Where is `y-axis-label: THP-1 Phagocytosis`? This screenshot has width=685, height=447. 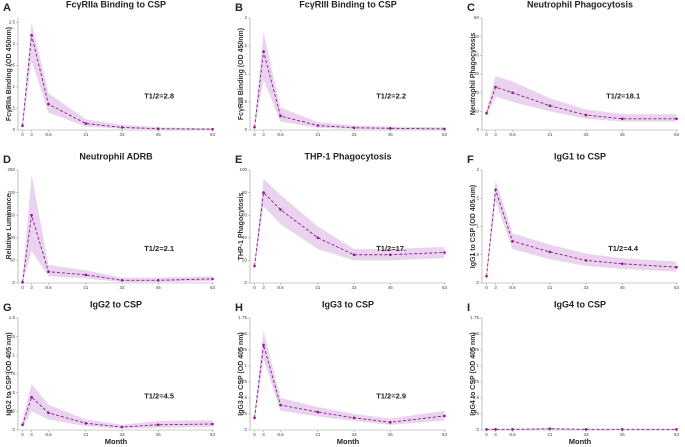 y-axis-label: THP-1 Phagocytosis is located at coordinates (241, 227).